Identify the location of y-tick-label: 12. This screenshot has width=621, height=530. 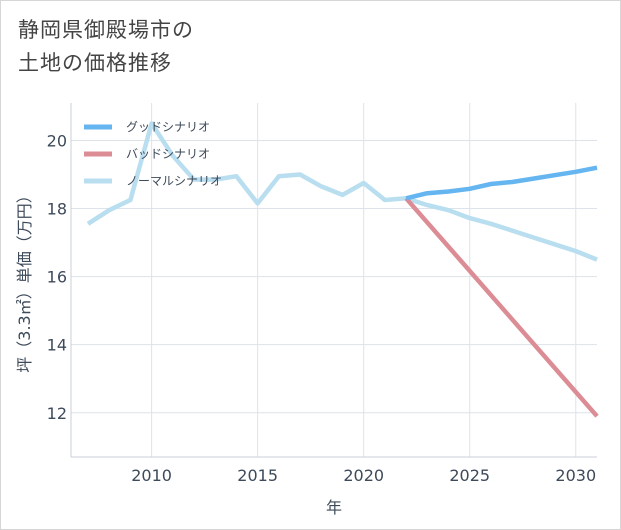
(57, 413).